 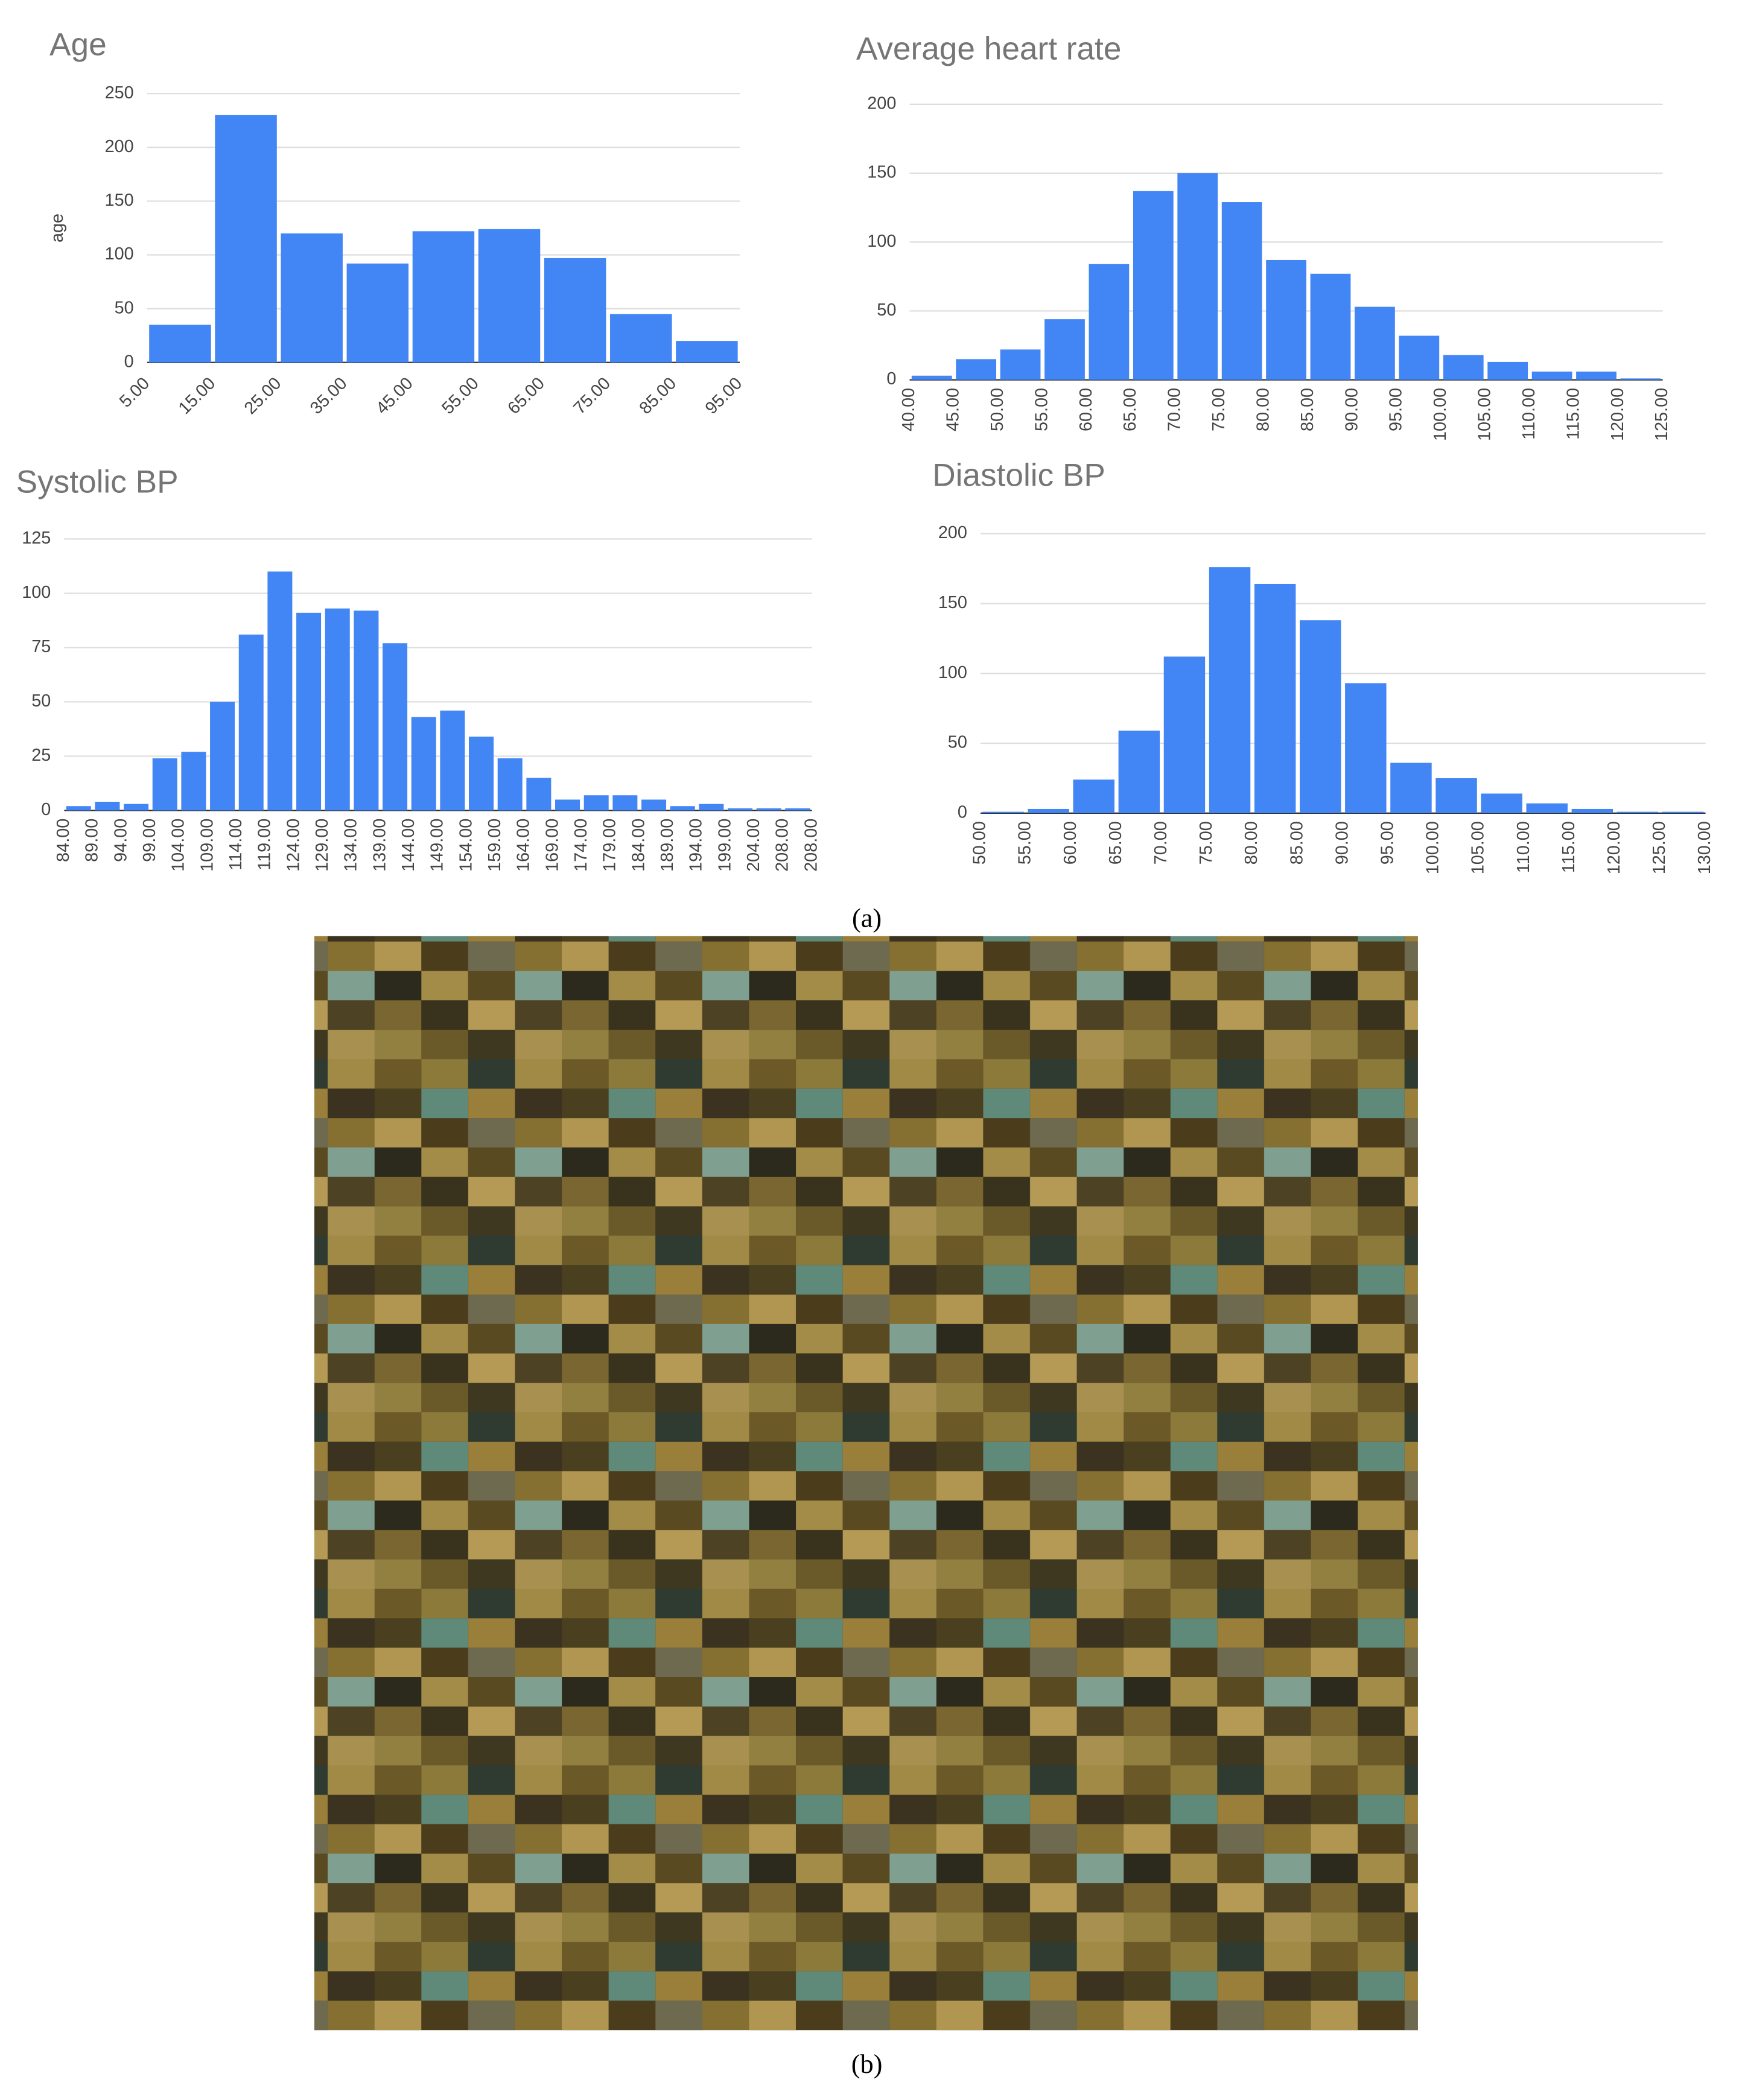 What do you see at coordinates (1130, 409) in the screenshot?
I see `x-tick-label: 65.00` at bounding box center [1130, 409].